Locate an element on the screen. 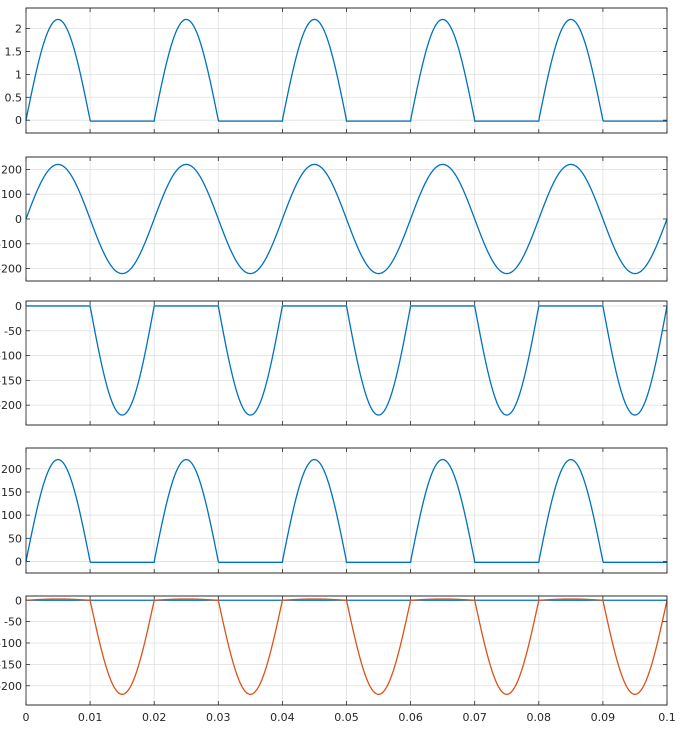 The image size is (683, 732). y-tick-label: 0.5 is located at coordinates (14, 97).